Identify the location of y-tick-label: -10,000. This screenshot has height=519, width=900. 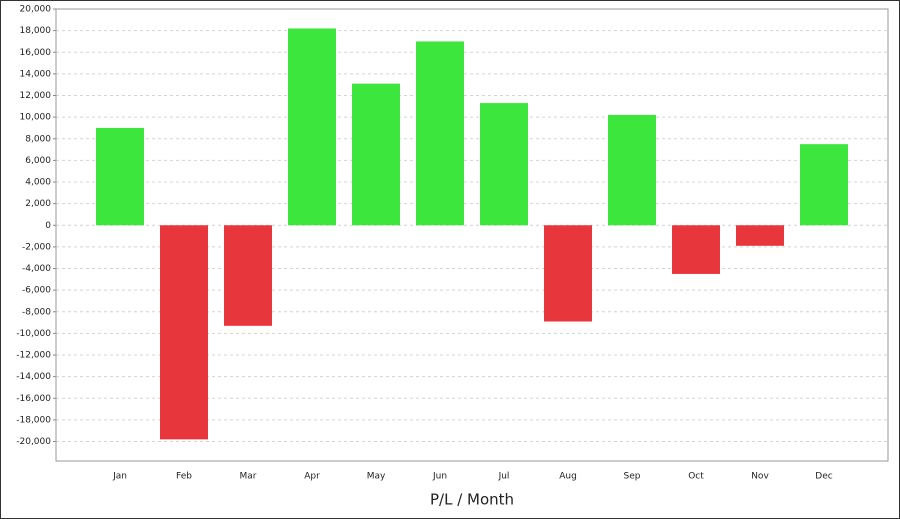
(33, 334).